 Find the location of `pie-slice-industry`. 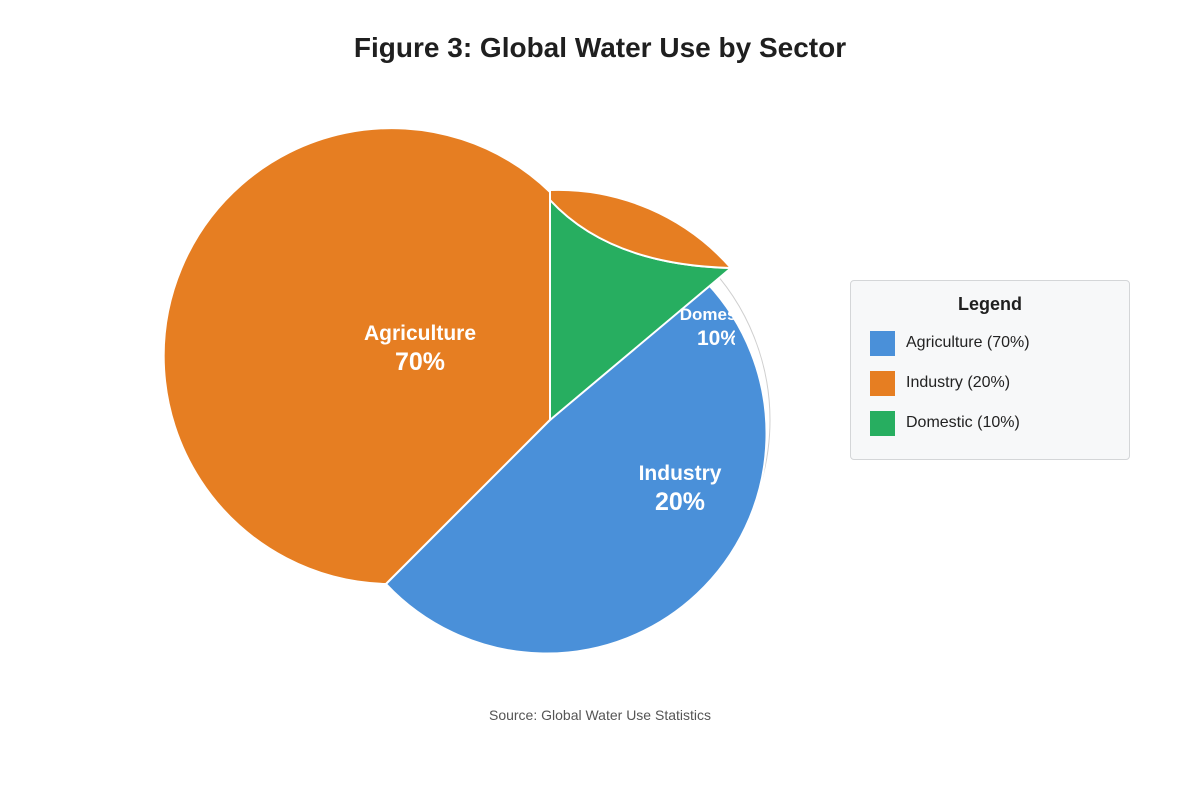

pie-slice-industry is located at coordinates (576, 468).